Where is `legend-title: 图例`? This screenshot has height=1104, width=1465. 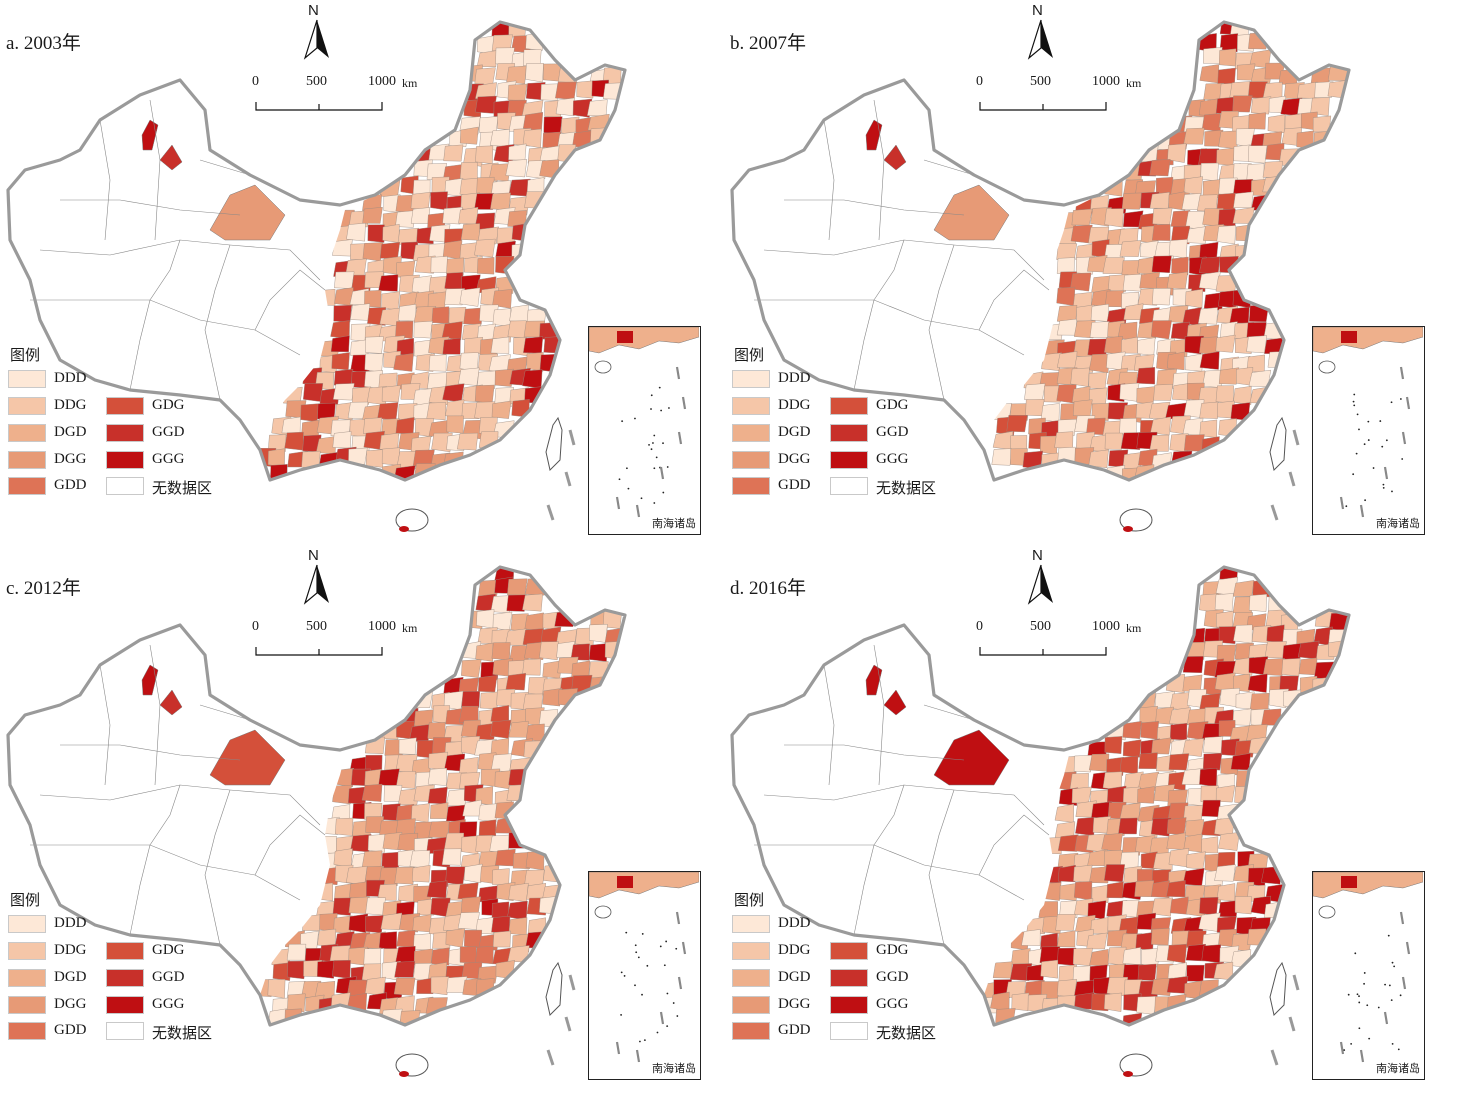
legend-title: 图例 is located at coordinates (749, 356).